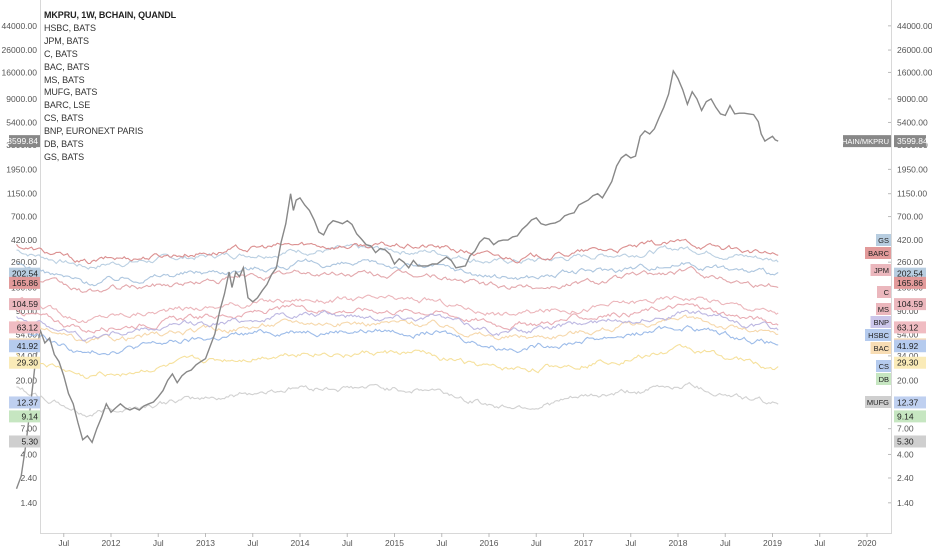 Image resolution: width=932 pixels, height=550 pixels. I want to click on badge-text: DB, so click(884, 379).